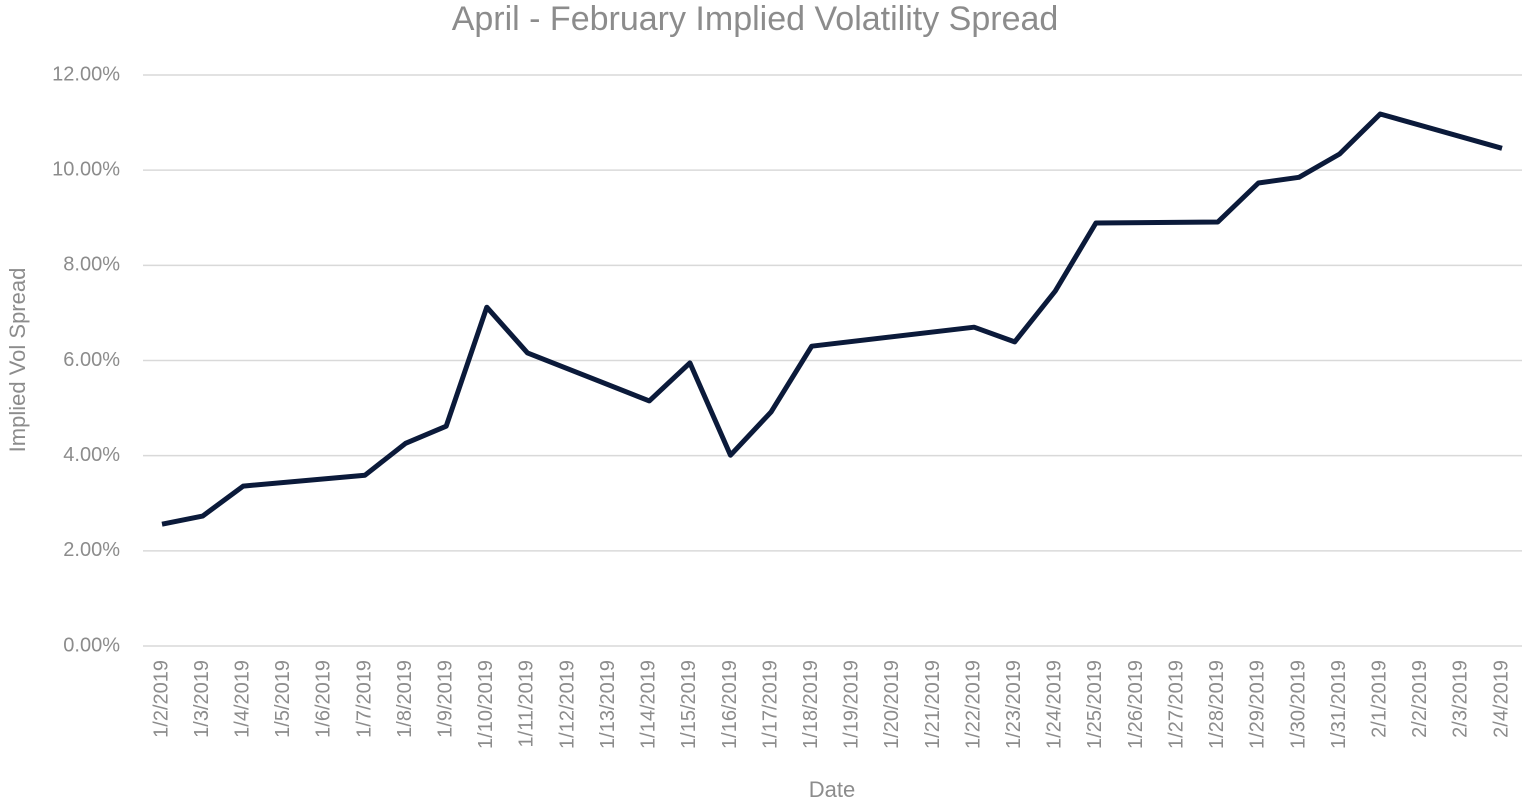 The image size is (1522, 804). I want to click on x-tick-label: 1/9/2019, so click(446, 699).